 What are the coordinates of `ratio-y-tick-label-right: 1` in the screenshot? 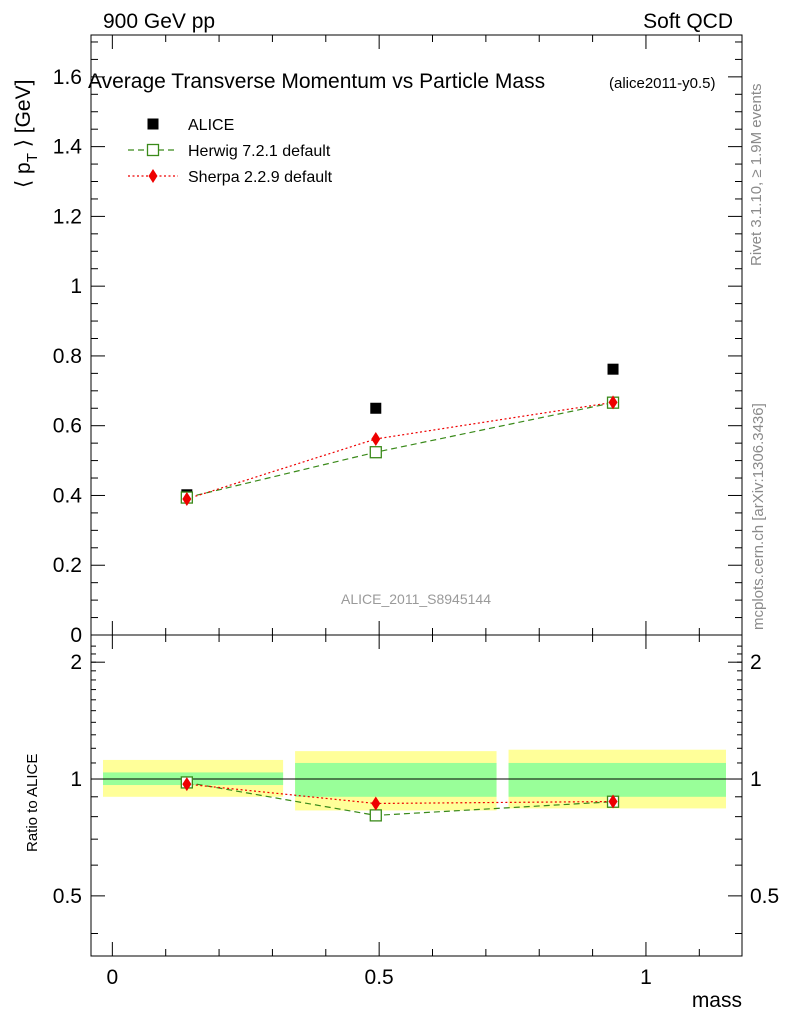 It's located at (756, 779).